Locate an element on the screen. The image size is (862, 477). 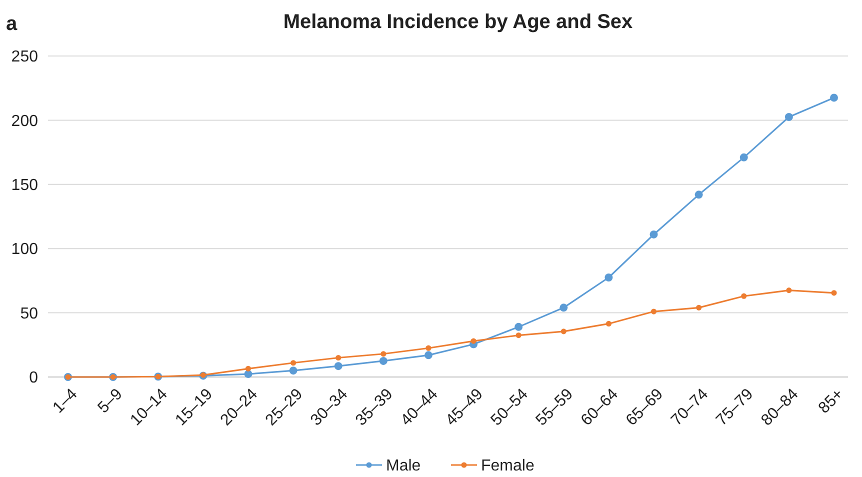
chart-title: Melanoma Incidence by Age and Sex is located at coordinates (458, 22).